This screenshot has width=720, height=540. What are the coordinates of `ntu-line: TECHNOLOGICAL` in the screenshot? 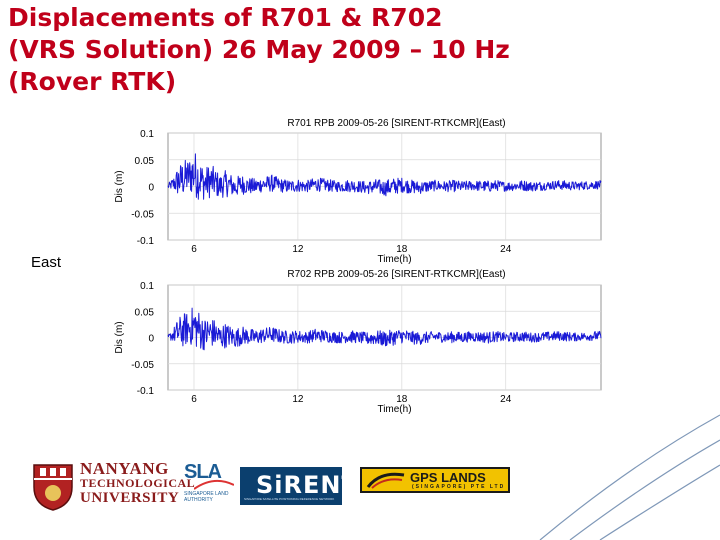 It's located at (138, 483).